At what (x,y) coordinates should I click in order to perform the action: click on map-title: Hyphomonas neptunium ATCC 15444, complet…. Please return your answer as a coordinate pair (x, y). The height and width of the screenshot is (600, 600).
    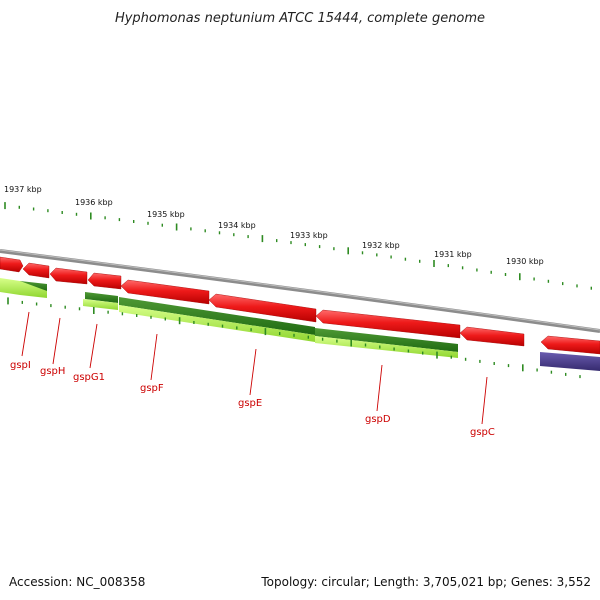
    Looking at the image, I should click on (300, 18).